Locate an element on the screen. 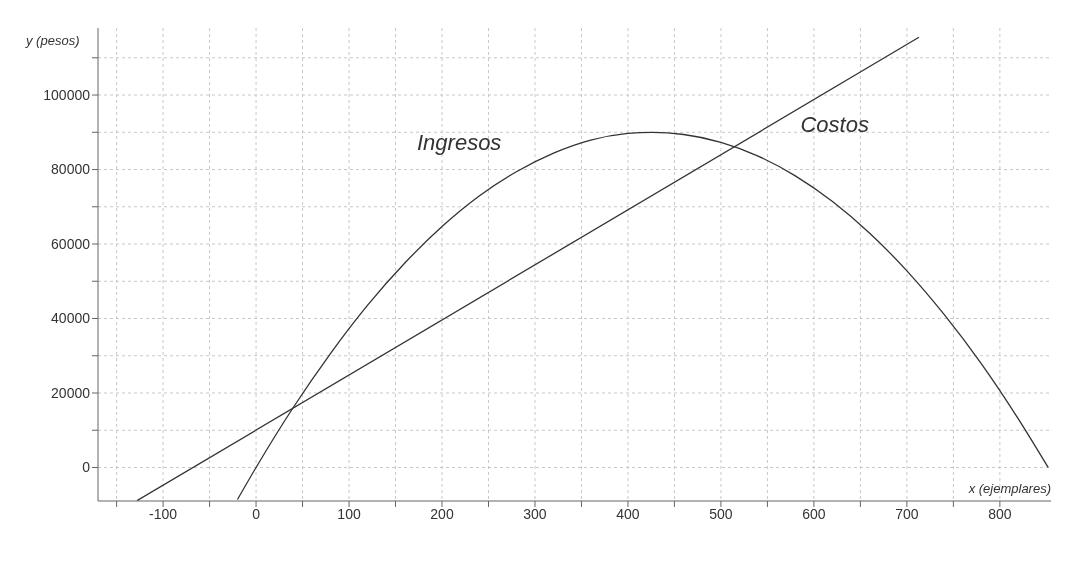 The height and width of the screenshot is (569, 1089). x-tick-label: 800 is located at coordinates (1000, 513).